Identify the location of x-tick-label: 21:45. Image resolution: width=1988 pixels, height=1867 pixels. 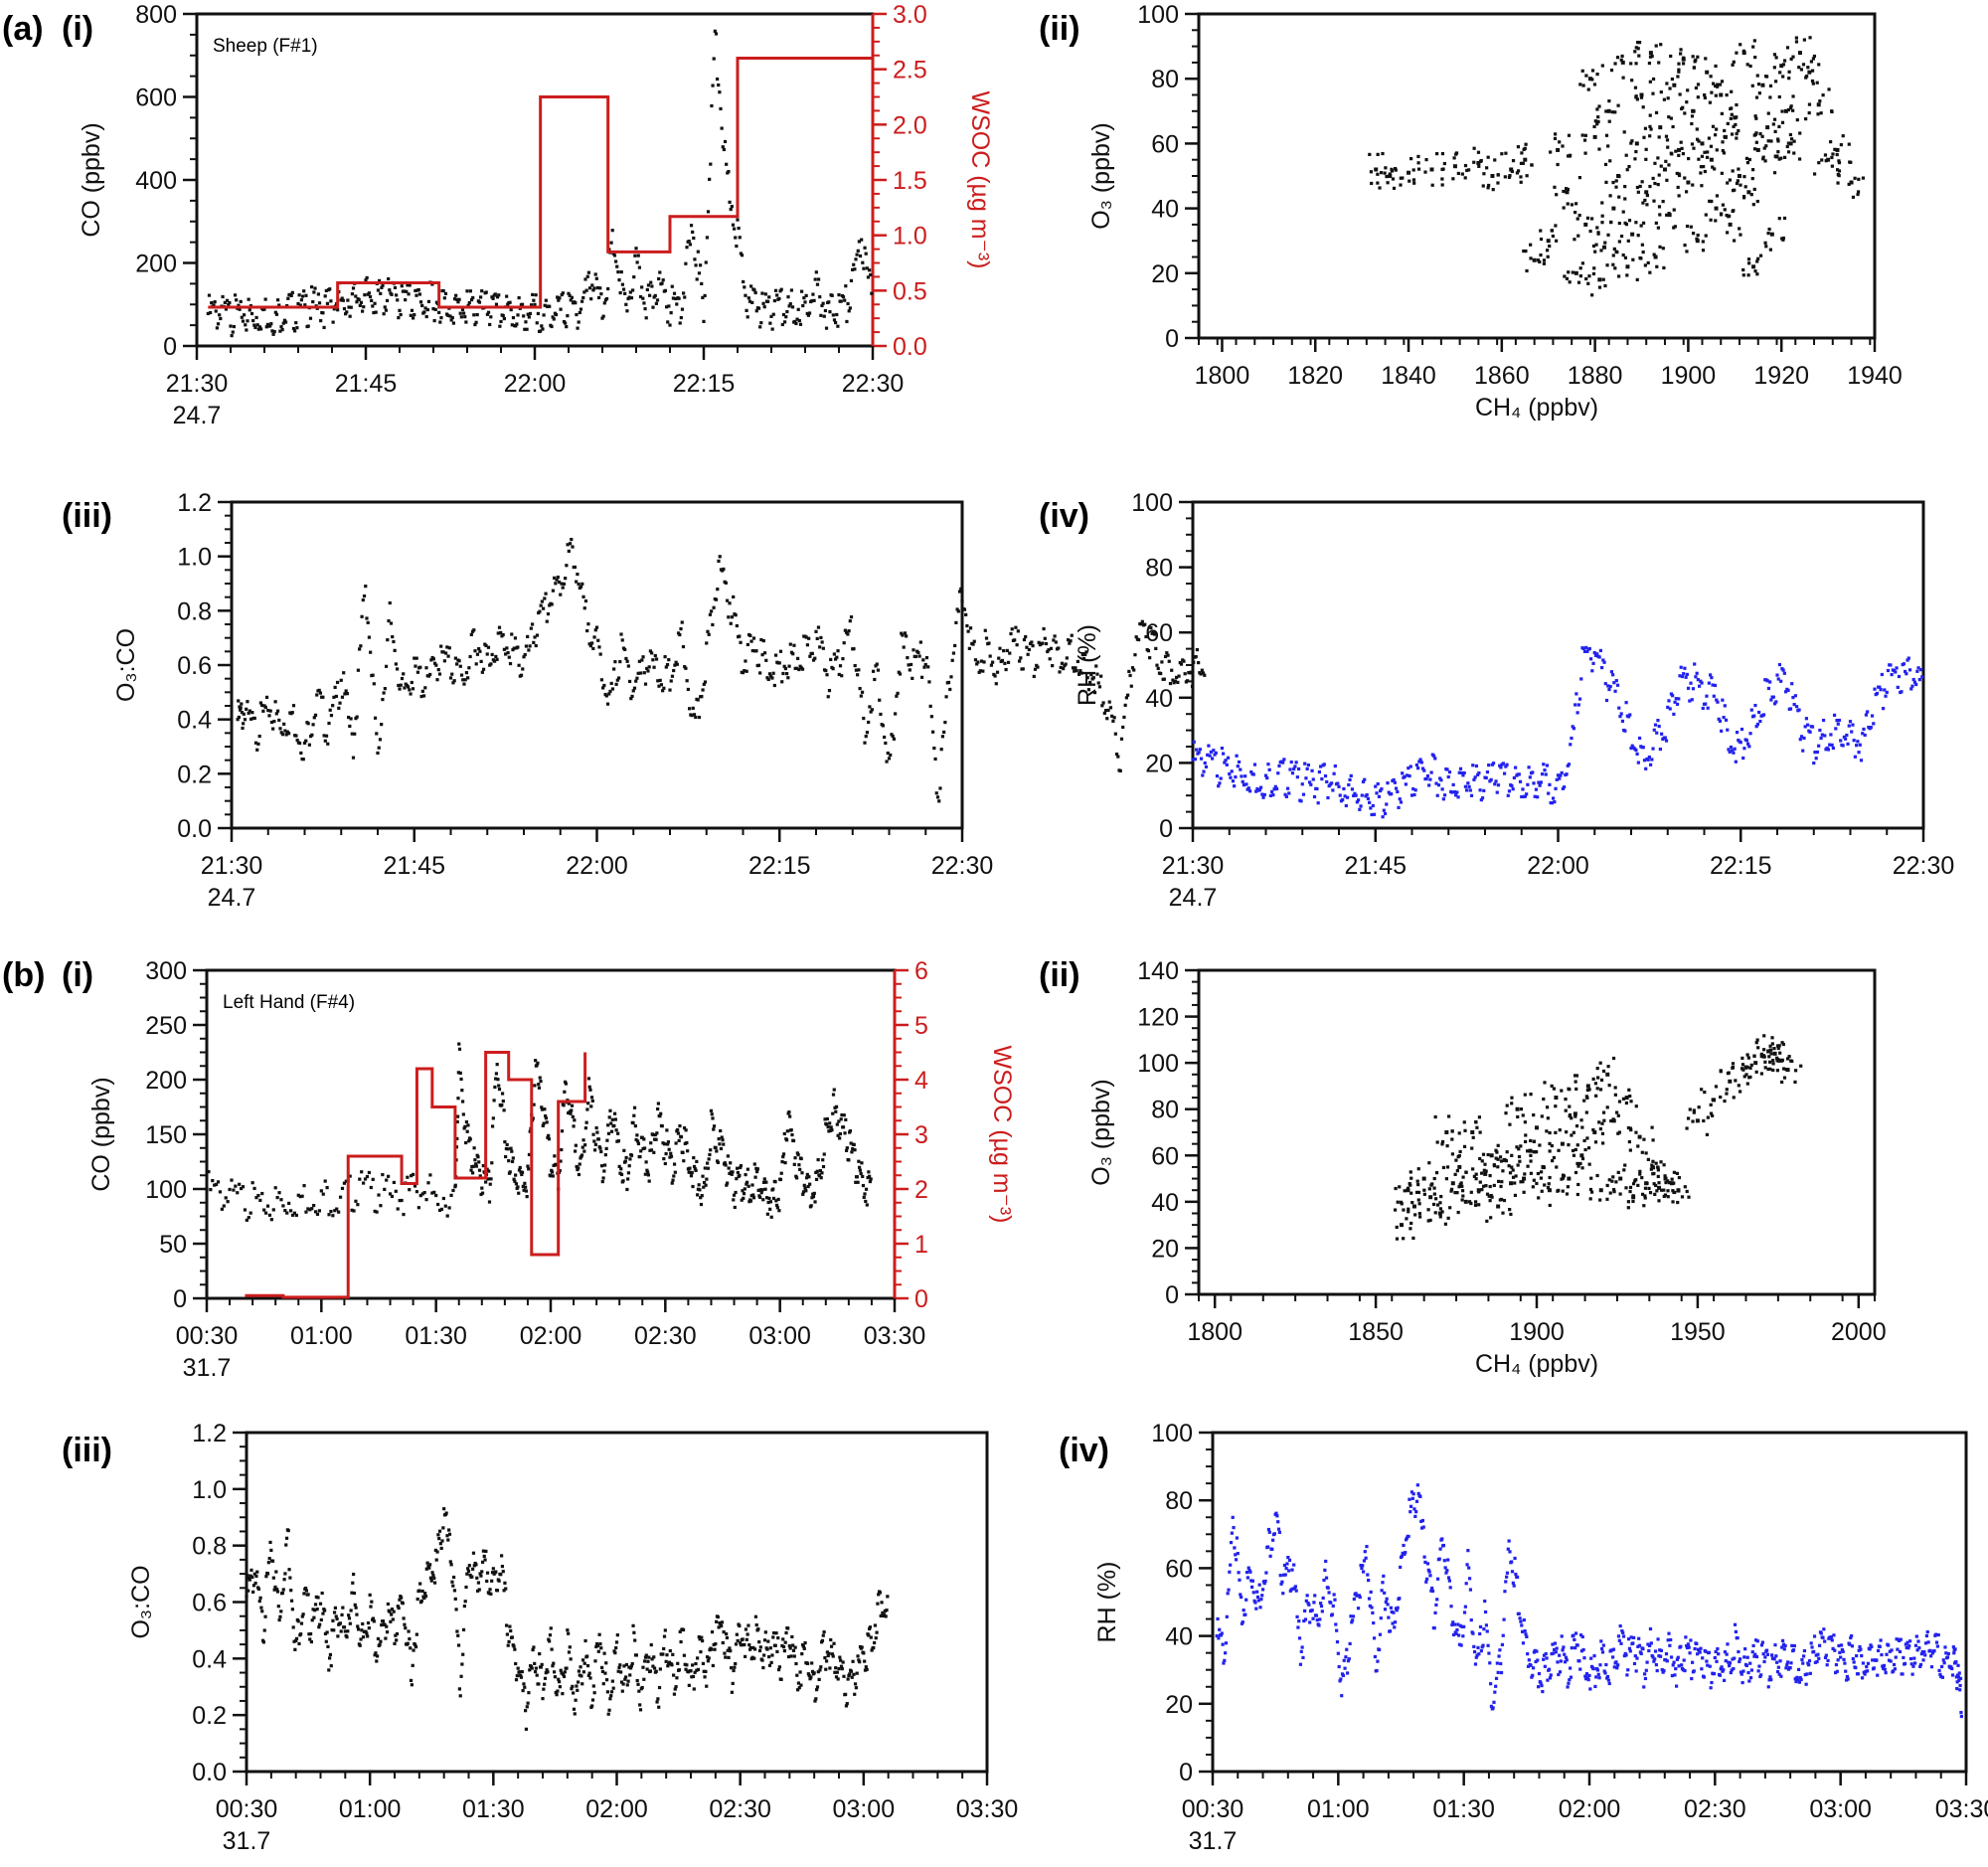
(366, 384).